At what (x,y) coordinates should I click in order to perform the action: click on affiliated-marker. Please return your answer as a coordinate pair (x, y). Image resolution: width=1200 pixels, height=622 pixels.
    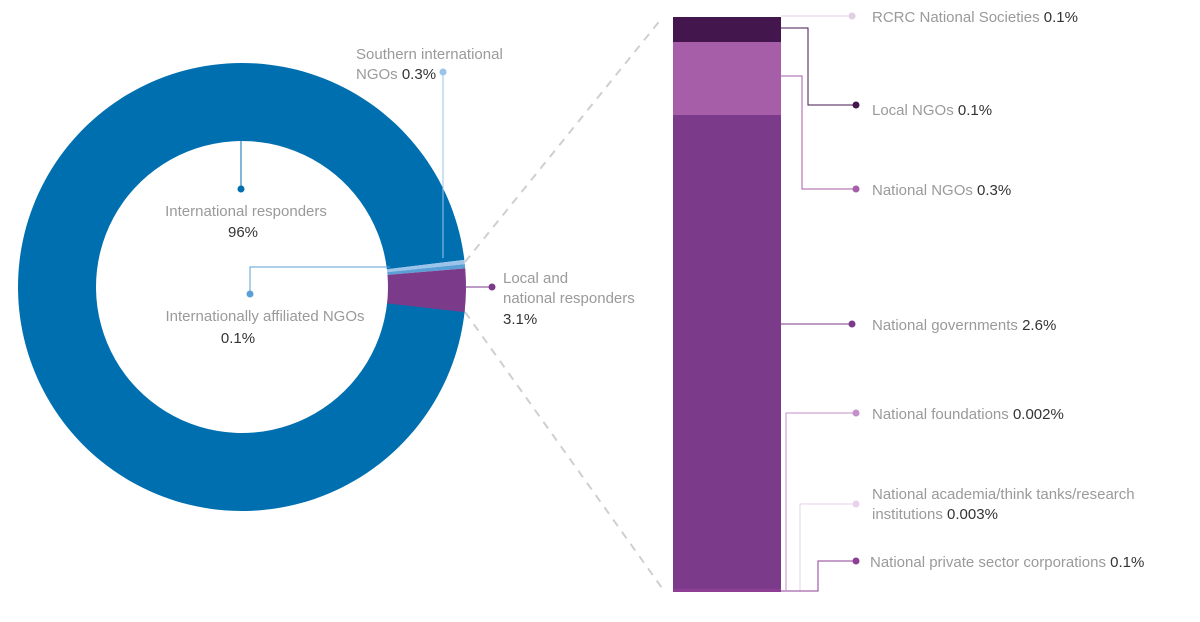
    Looking at the image, I should click on (250, 294).